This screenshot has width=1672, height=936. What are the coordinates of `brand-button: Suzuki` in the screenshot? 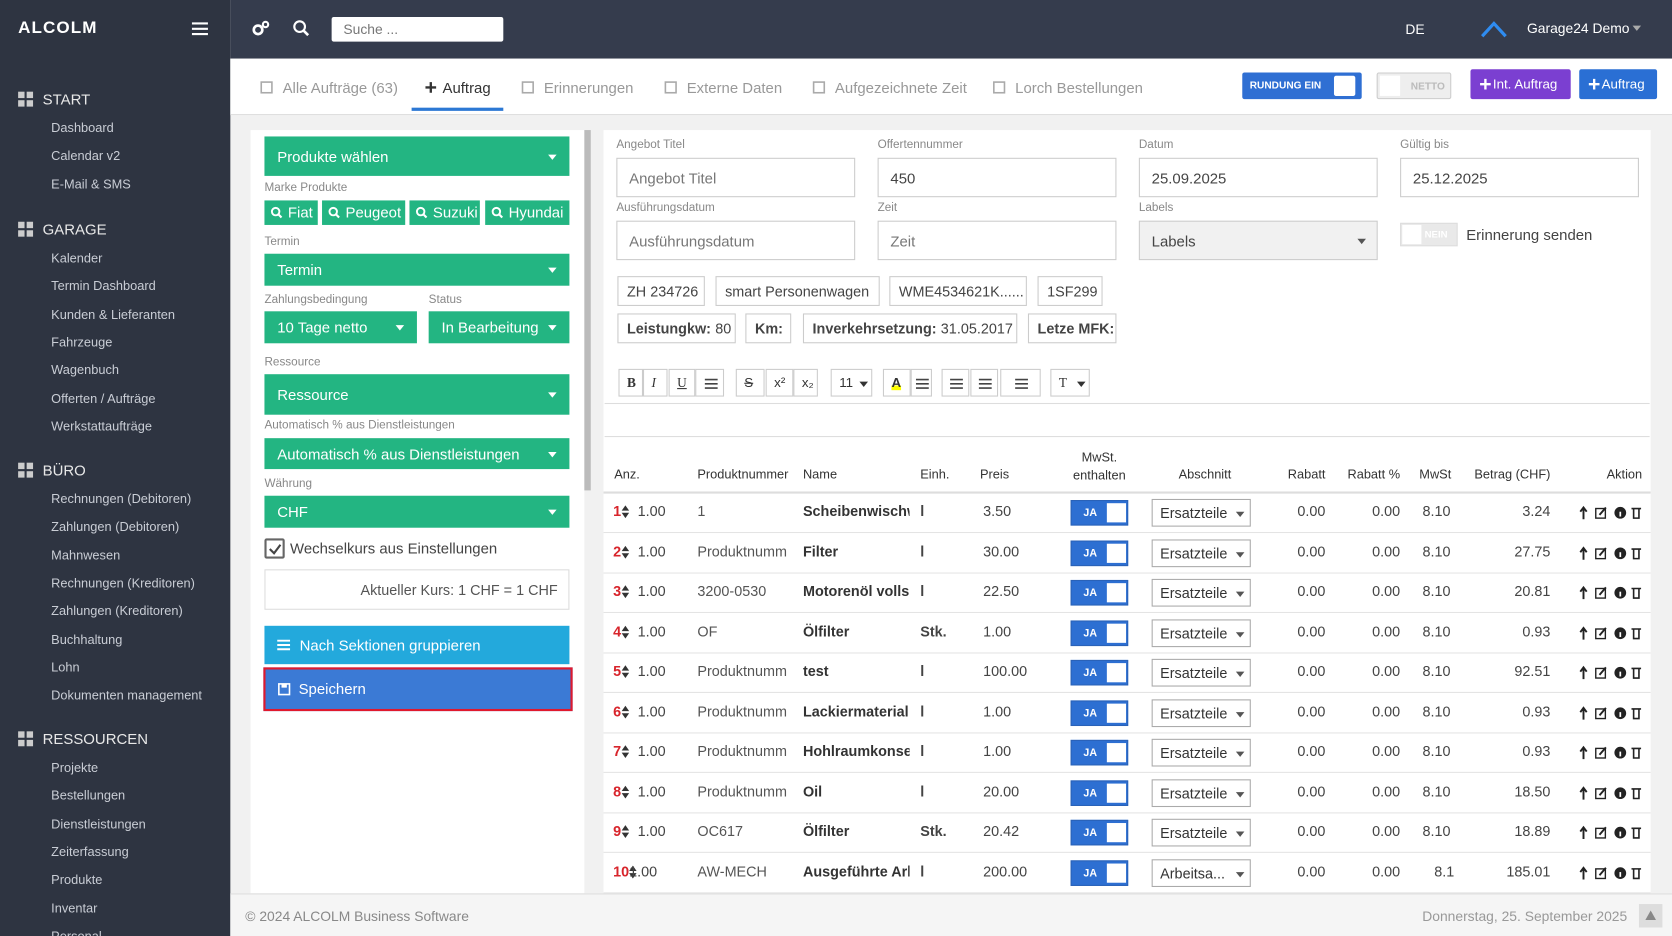 It's located at (444, 212).